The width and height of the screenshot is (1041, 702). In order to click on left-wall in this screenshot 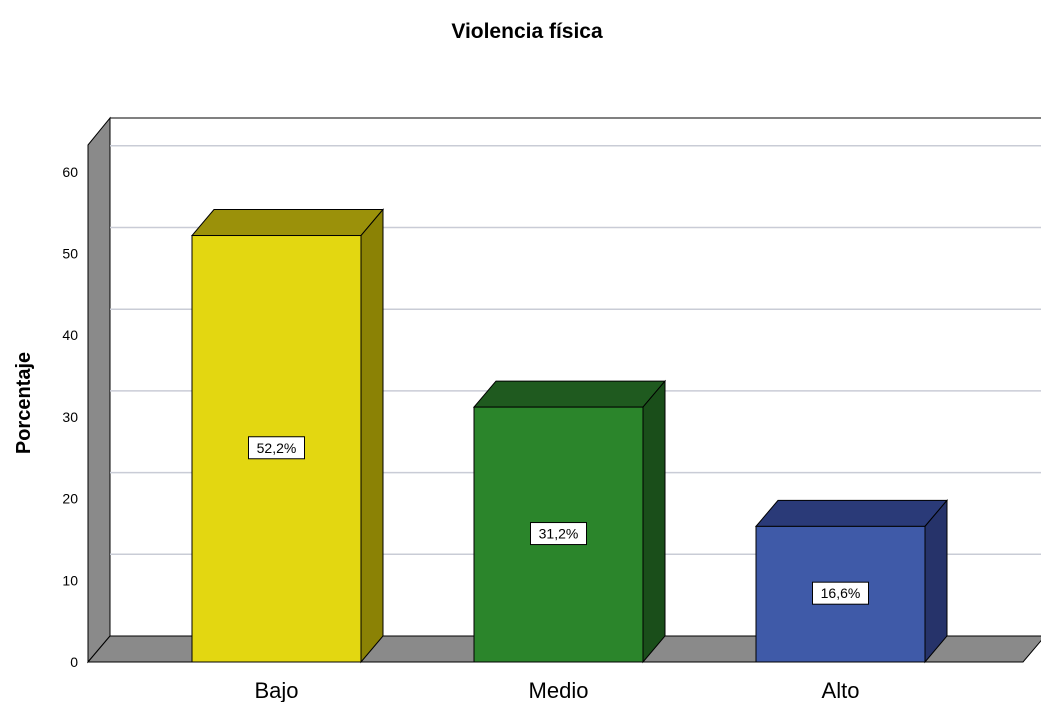, I will do `click(99, 390)`.